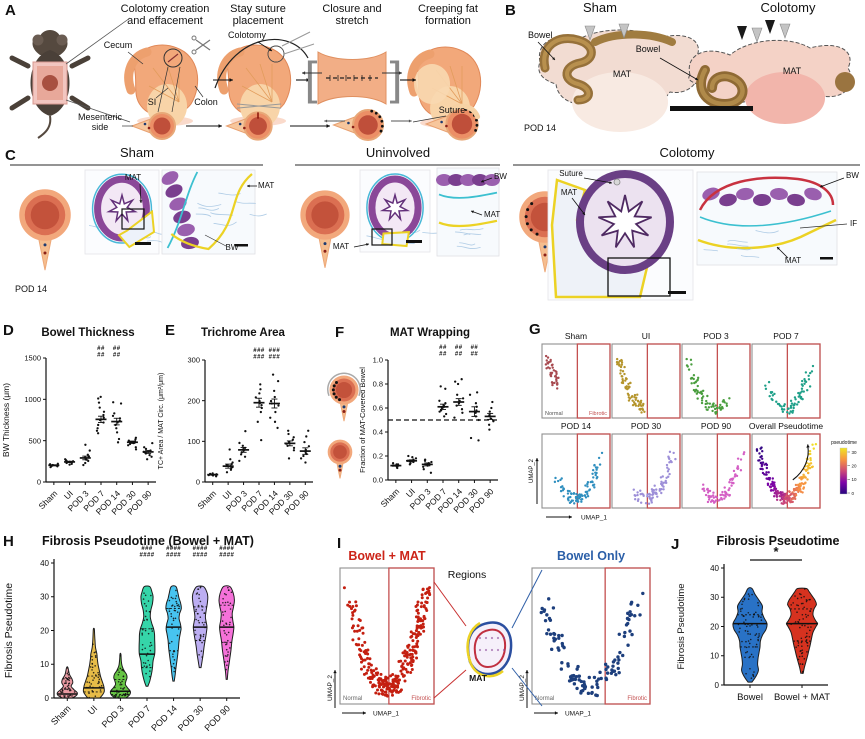  I want to click on y-tick-label: 1.0, so click(378, 360).